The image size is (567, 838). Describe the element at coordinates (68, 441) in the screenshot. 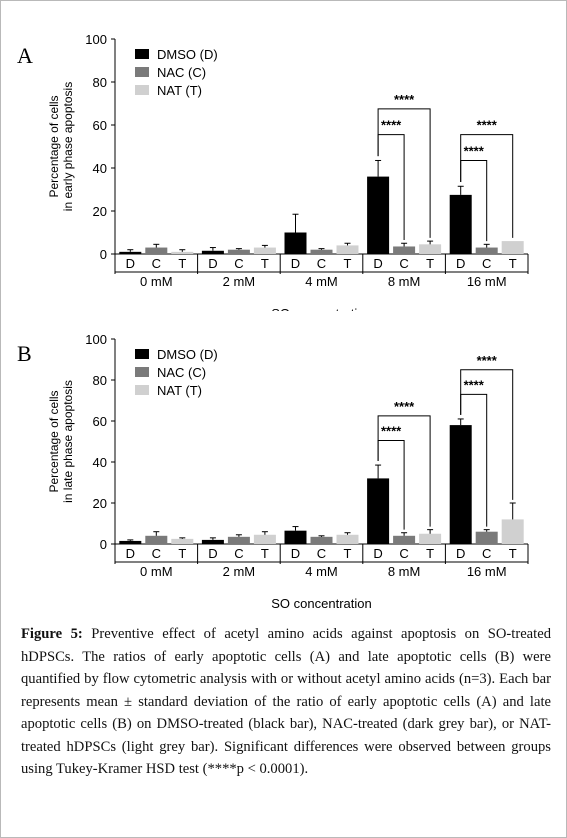

I see `y-axis-label: in late phase apoptosis` at that location.